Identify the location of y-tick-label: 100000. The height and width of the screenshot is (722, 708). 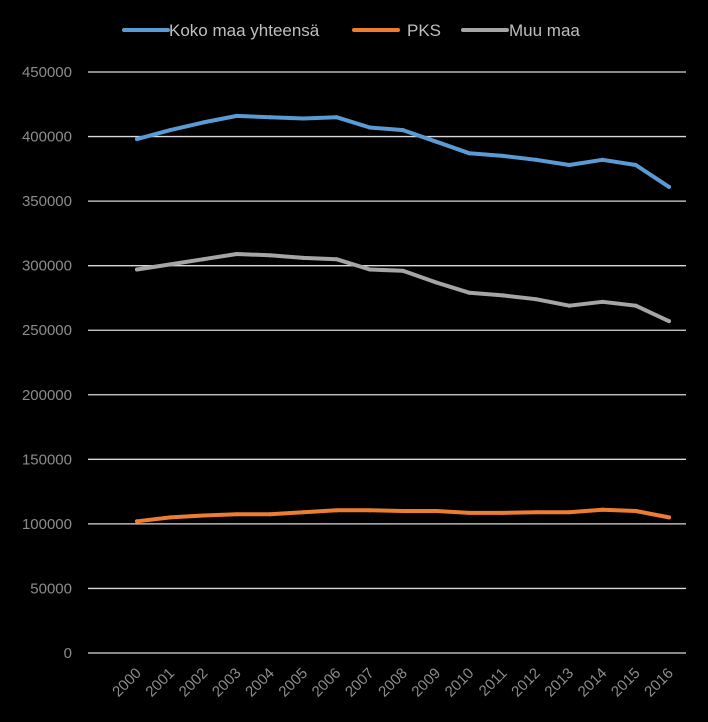
(47, 524).